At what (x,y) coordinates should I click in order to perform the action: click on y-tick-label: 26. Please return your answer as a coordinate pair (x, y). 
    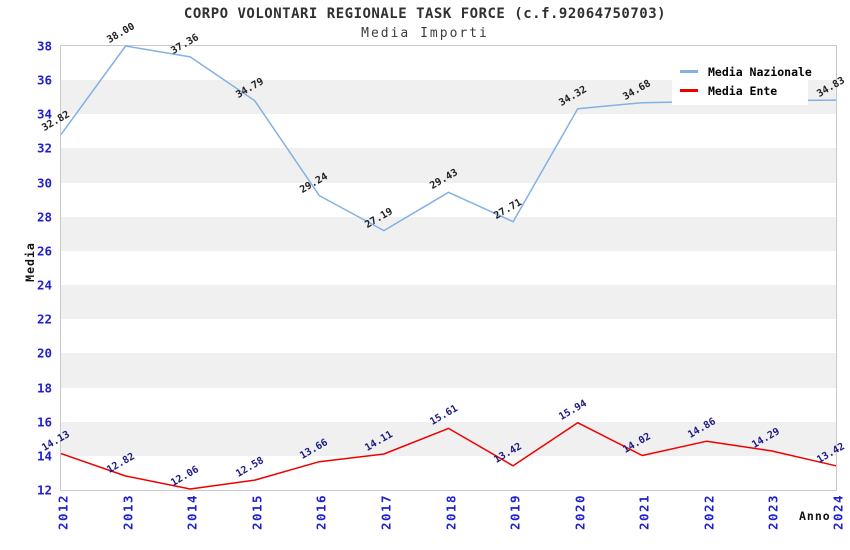
    Looking at the image, I should click on (44, 251).